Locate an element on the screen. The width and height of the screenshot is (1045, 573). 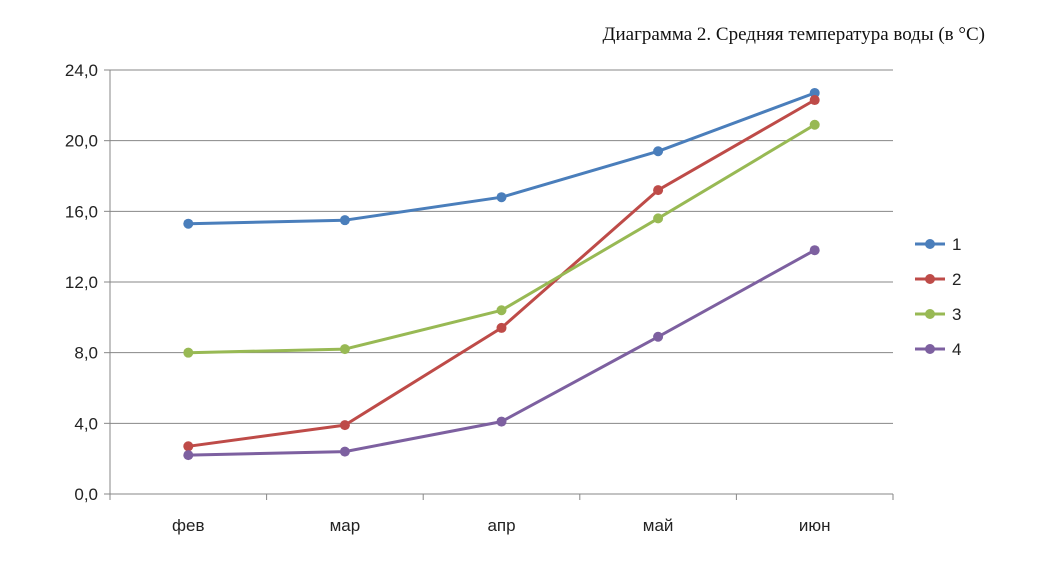
y-tick-label: 24,0 is located at coordinates (81, 70).